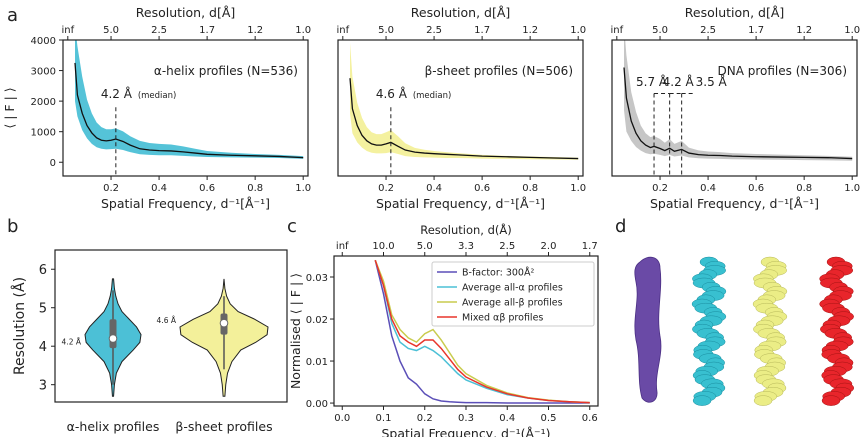 This screenshot has width=861, height=437. I want to click on bfactor-surface, so click(648, 329).